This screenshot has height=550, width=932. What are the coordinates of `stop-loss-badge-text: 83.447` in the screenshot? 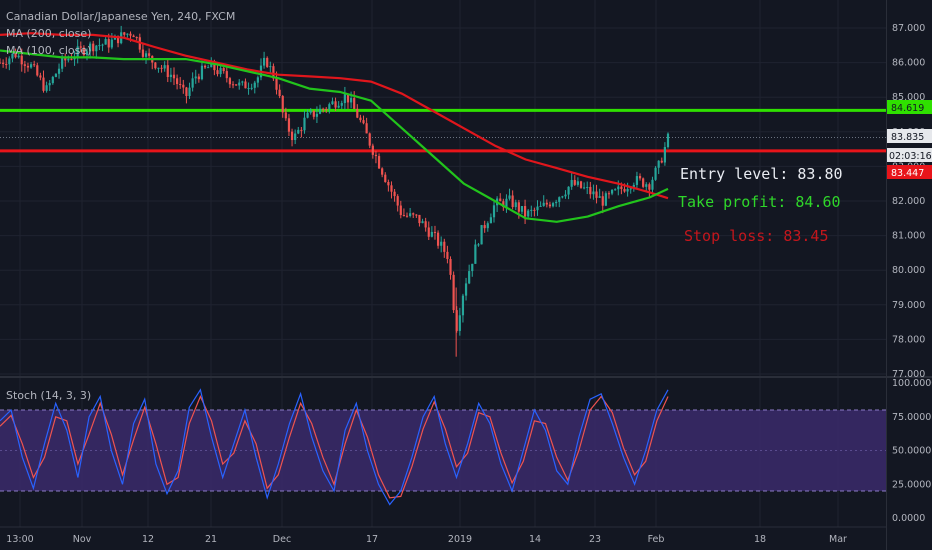 It's located at (907, 173).